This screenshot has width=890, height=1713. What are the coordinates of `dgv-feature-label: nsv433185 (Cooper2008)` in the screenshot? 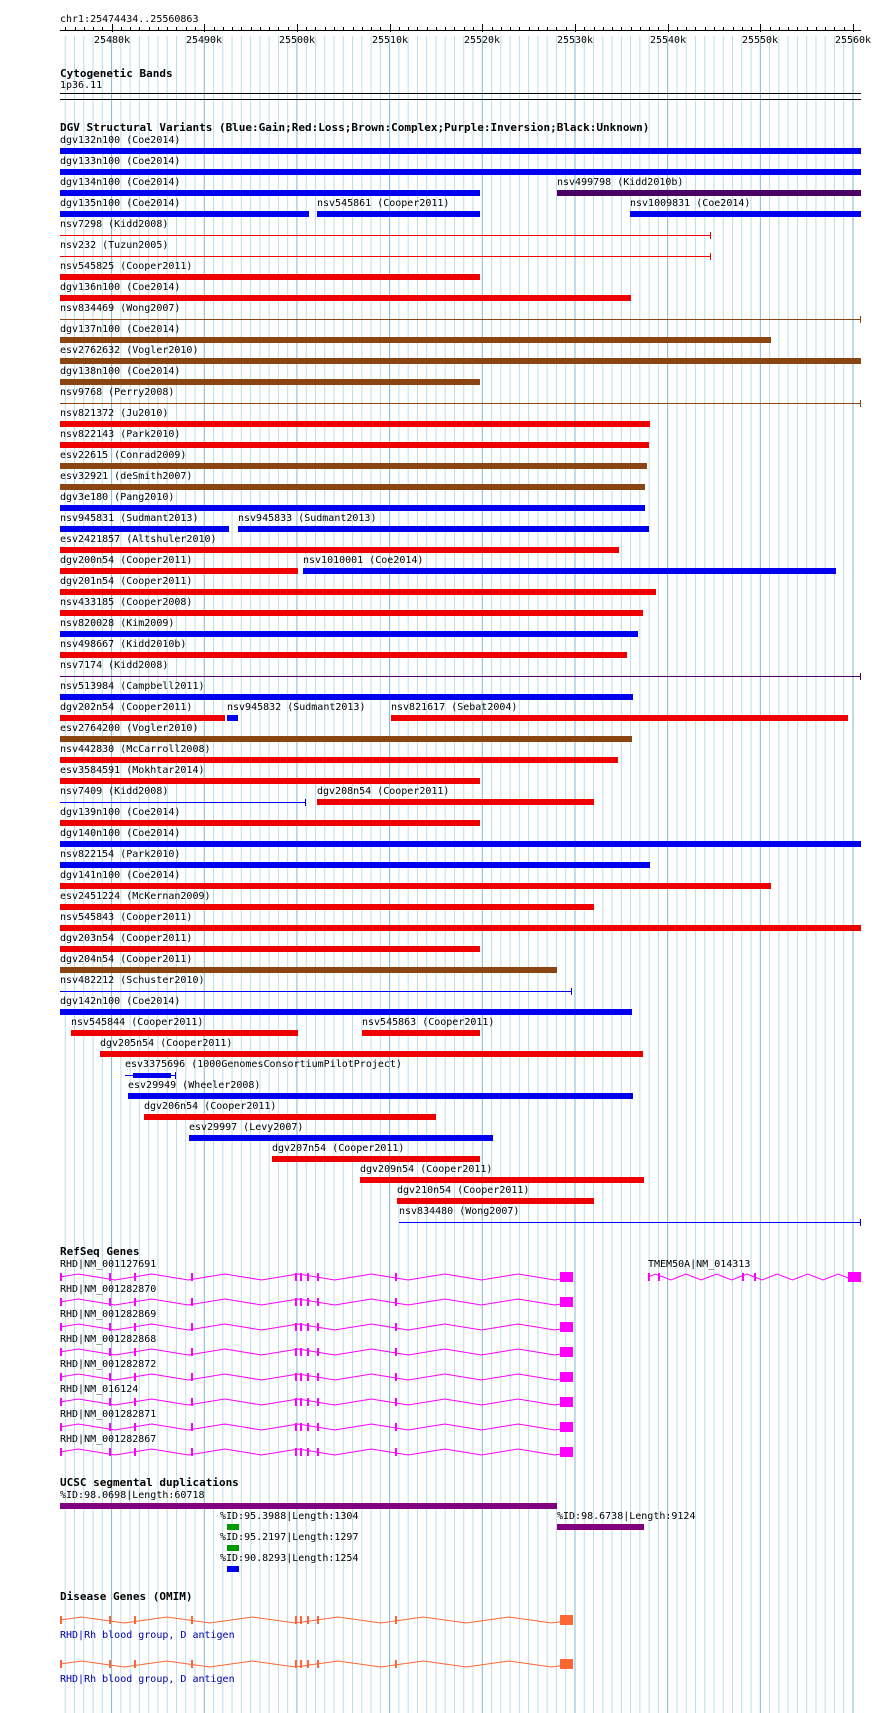 It's located at (126, 602).